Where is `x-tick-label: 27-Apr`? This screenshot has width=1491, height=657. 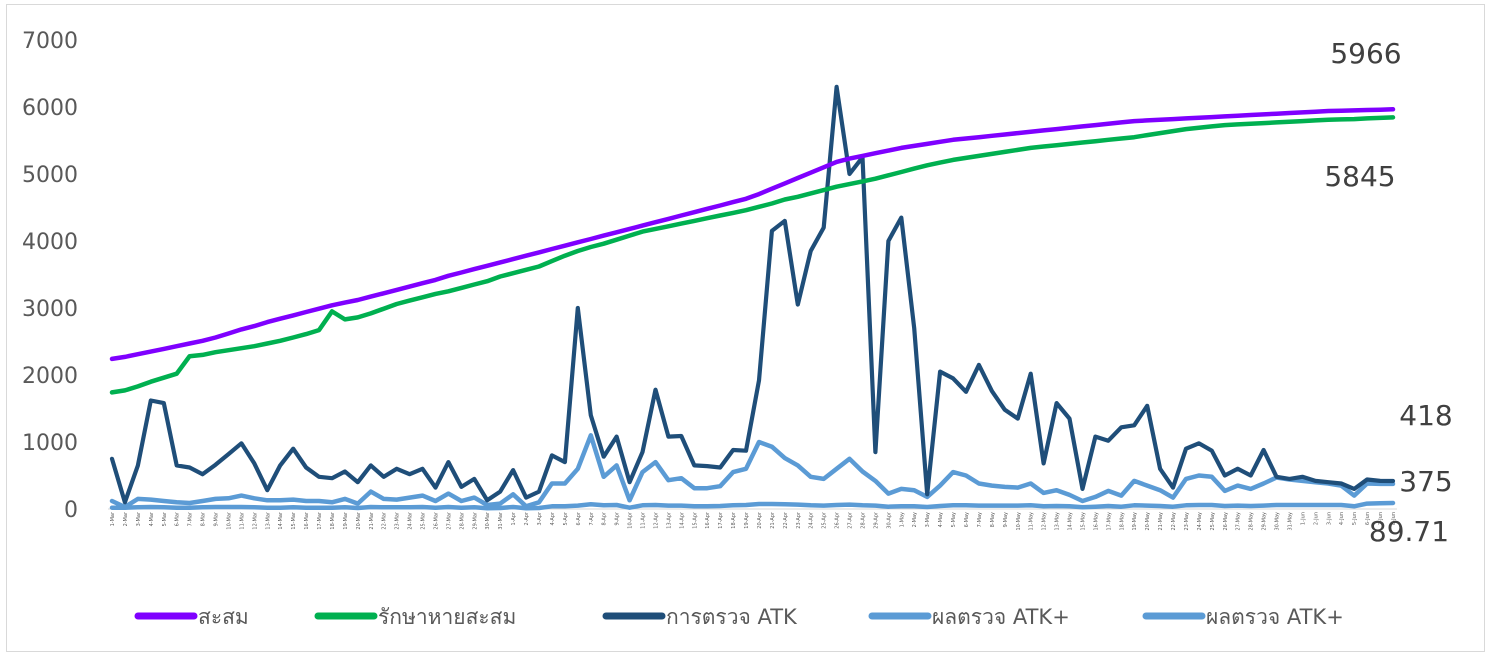
x-tick-label: 27-Apr is located at coordinates (851, 520).